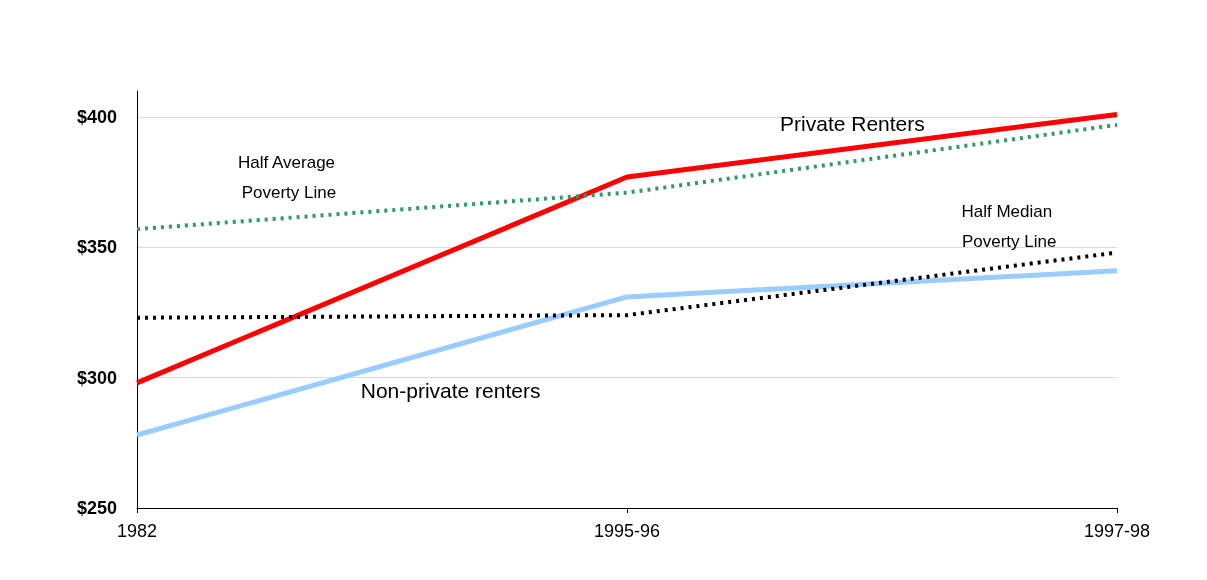 This screenshot has width=1207, height=580. Describe the element at coordinates (1117, 531) in the screenshot. I see `x-tick-label: 1997-98` at that location.